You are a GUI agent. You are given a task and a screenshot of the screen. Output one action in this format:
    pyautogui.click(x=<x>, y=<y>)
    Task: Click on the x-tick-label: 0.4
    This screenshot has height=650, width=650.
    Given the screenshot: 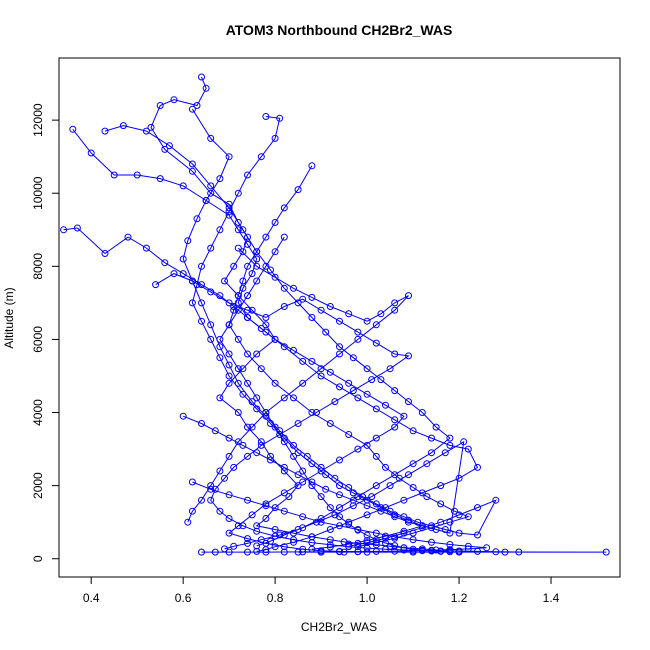 What is the action you would take?
    pyautogui.click(x=91, y=598)
    